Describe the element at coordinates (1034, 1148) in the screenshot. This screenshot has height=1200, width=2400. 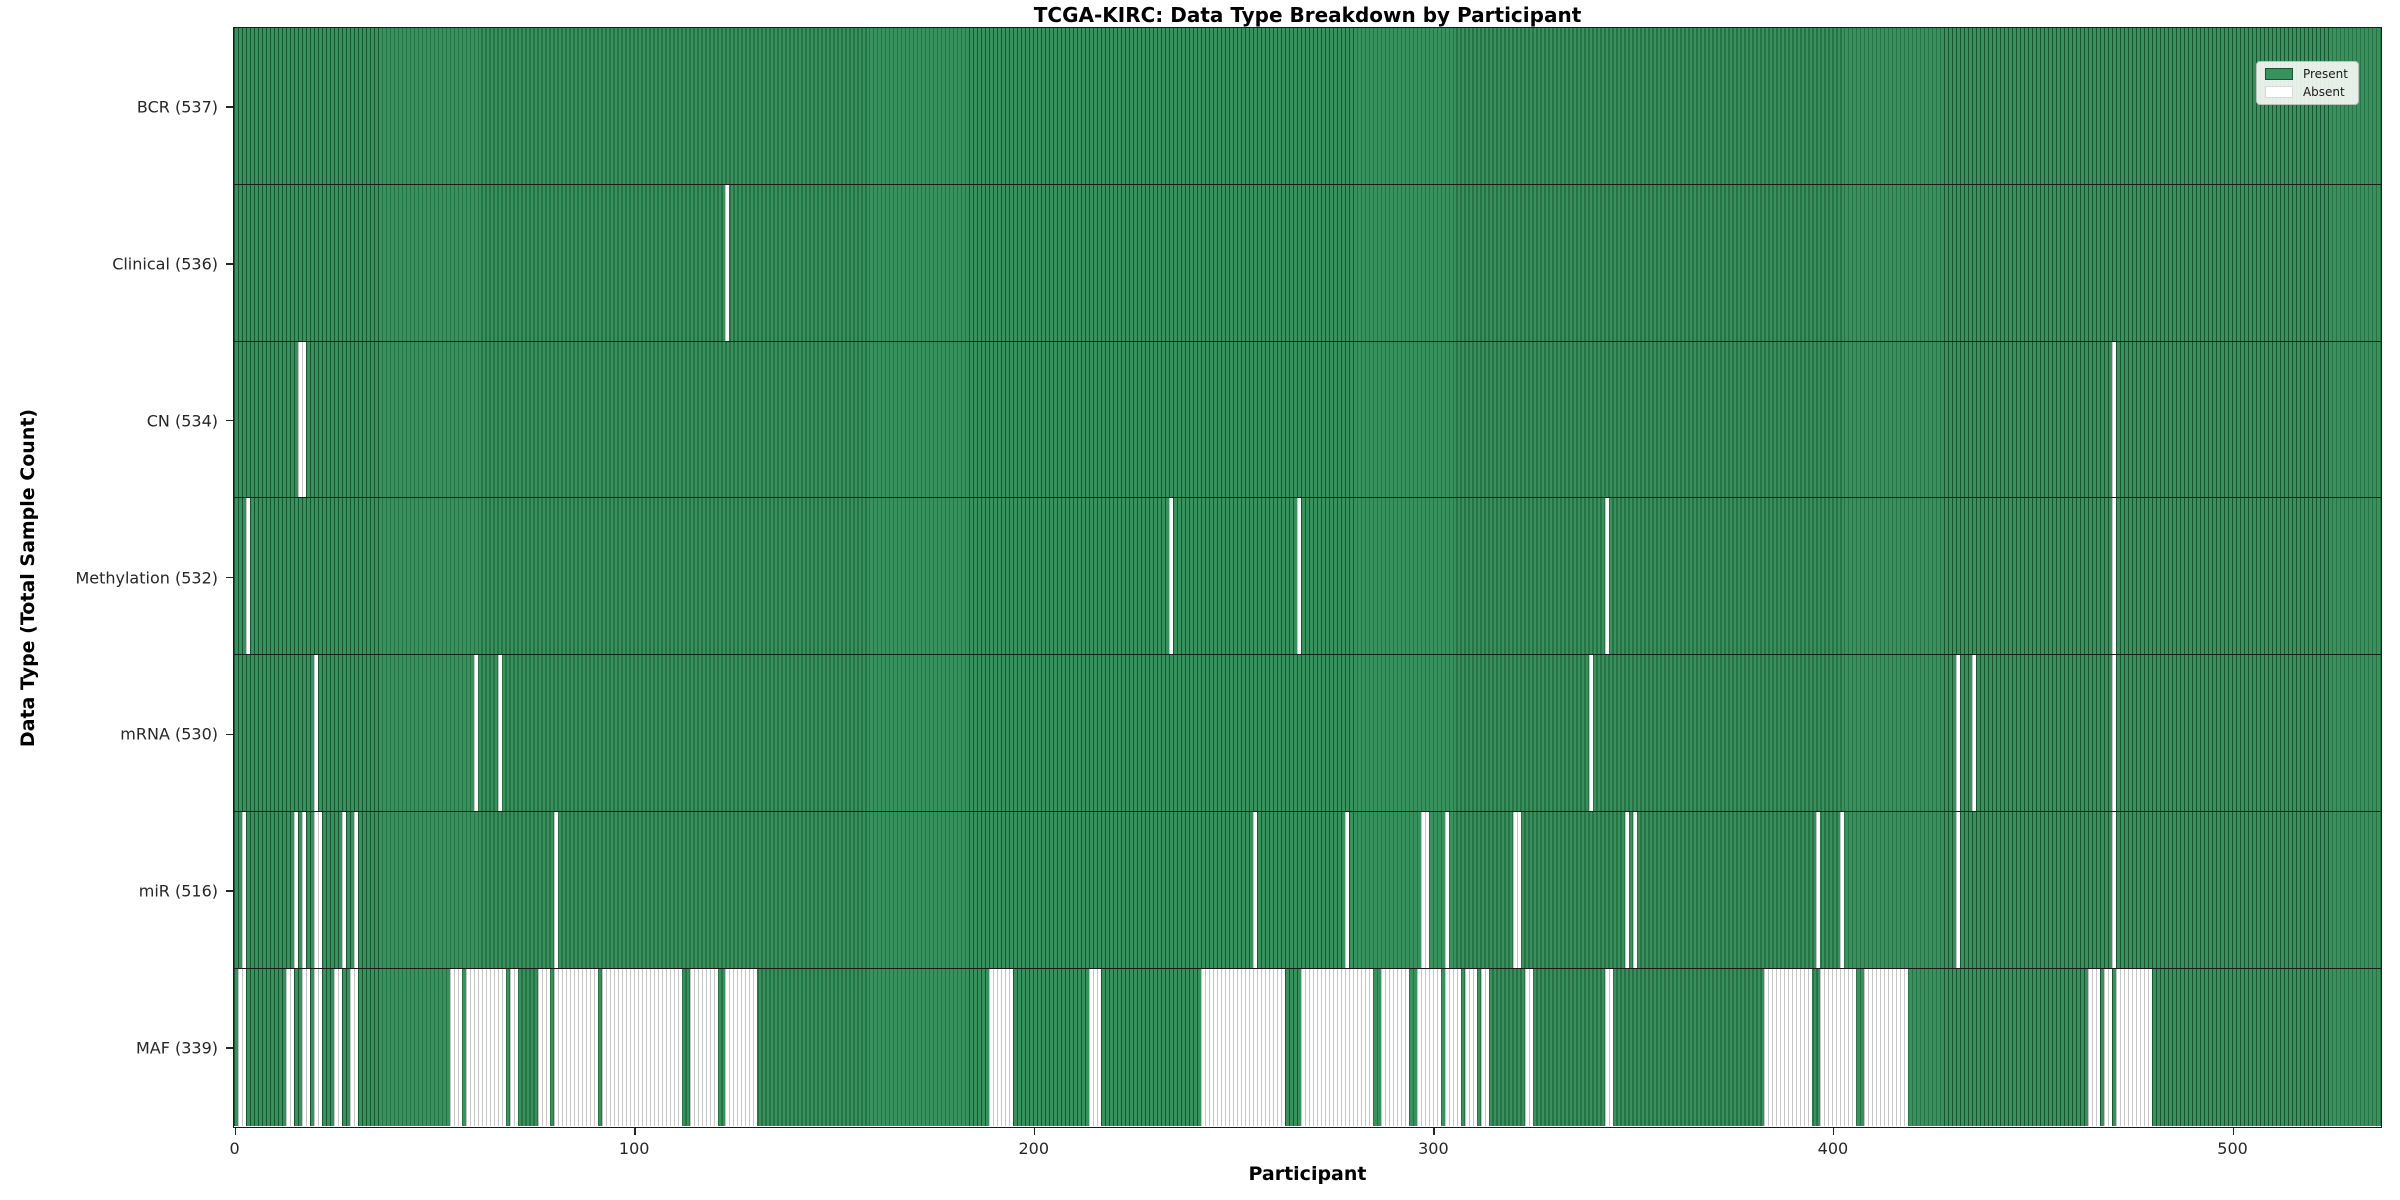
I see `xtick-label-200: 200` at that location.